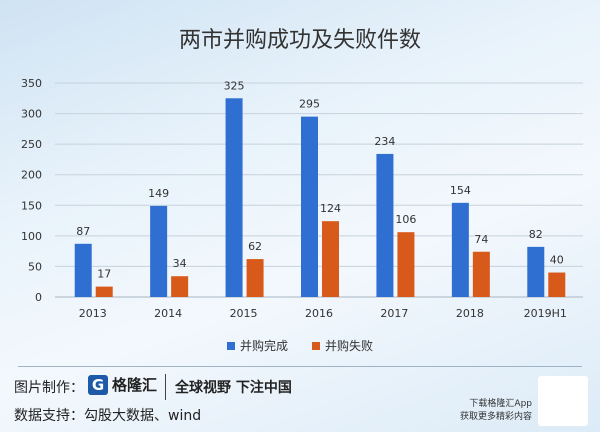 The width and height of the screenshot is (600, 432). I want to click on x-tick-label: 2018, so click(470, 313).